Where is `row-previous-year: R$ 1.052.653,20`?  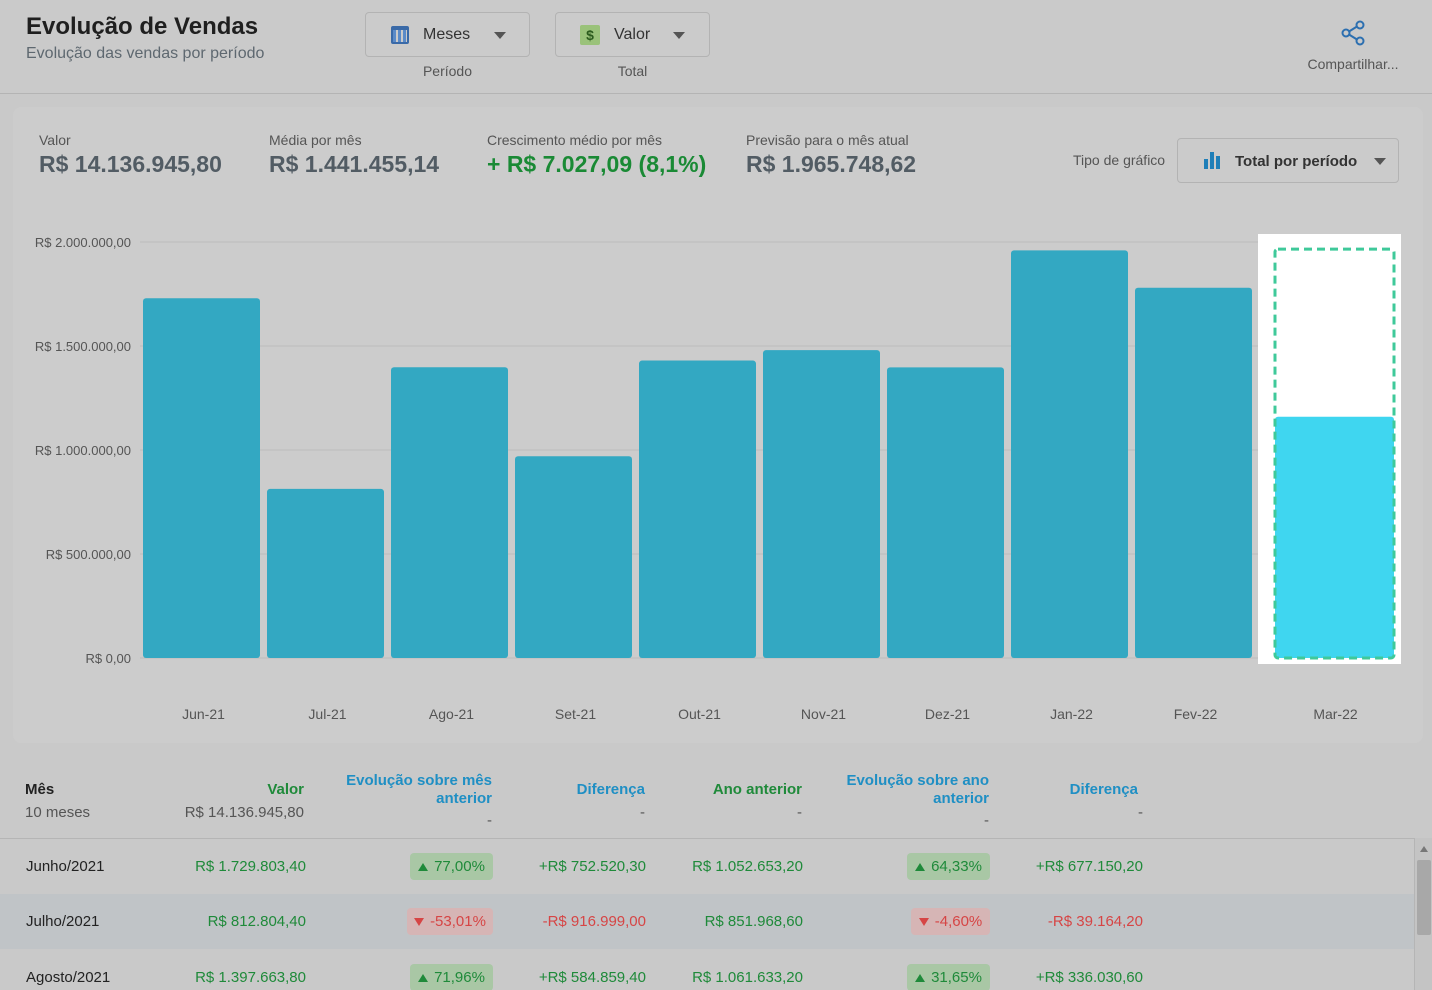
row-previous-year: R$ 1.052.653,20 is located at coordinates (747, 866).